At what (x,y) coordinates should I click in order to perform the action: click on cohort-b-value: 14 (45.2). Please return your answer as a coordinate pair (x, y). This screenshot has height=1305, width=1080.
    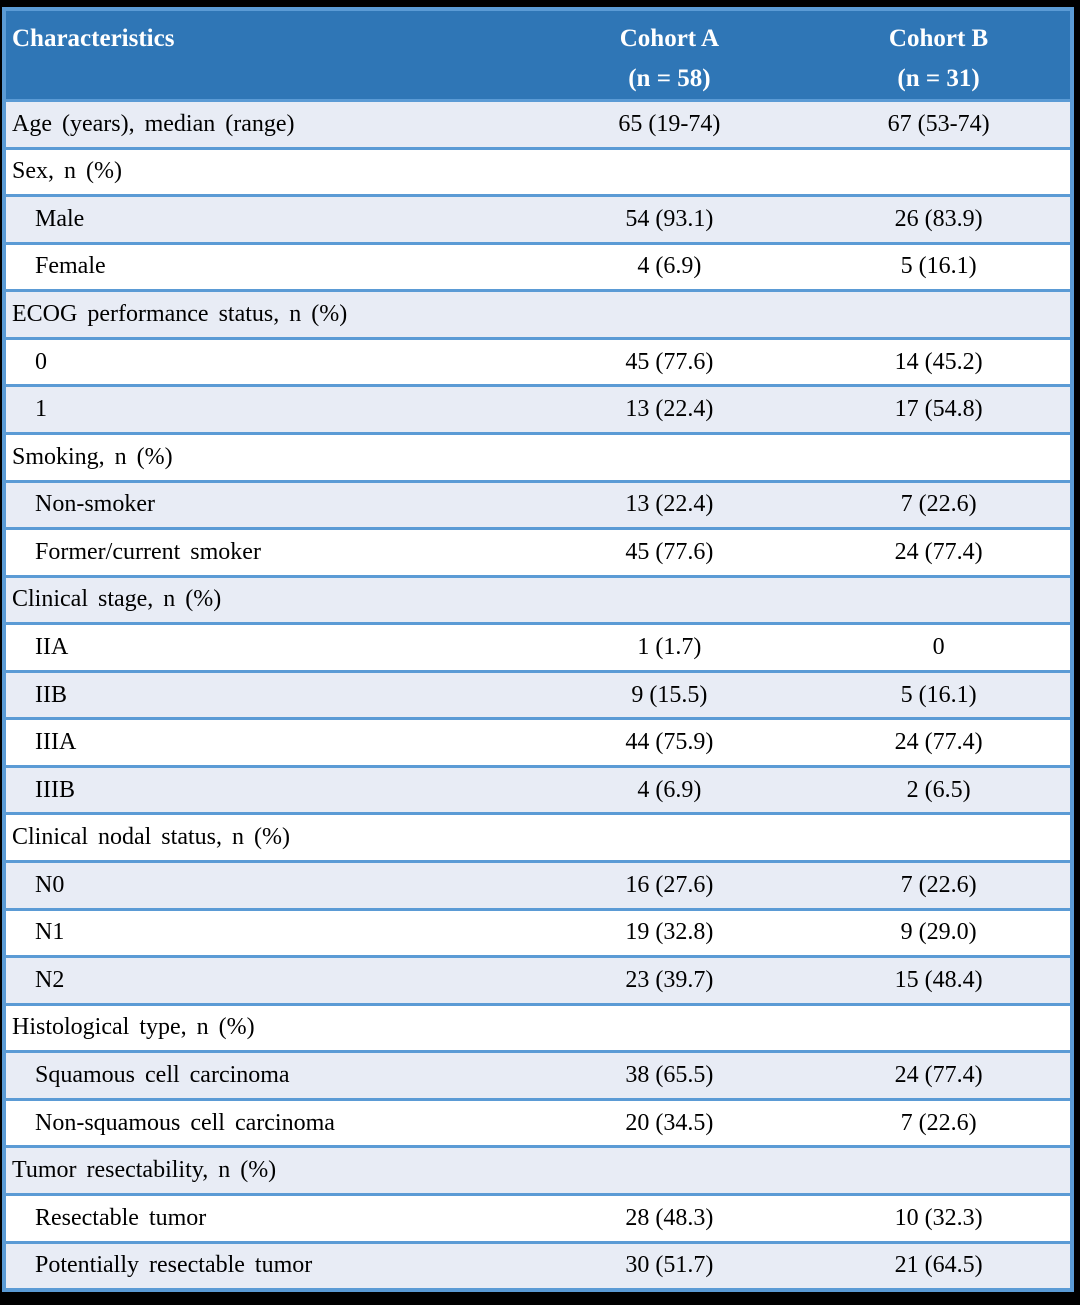
    Looking at the image, I should click on (938, 361).